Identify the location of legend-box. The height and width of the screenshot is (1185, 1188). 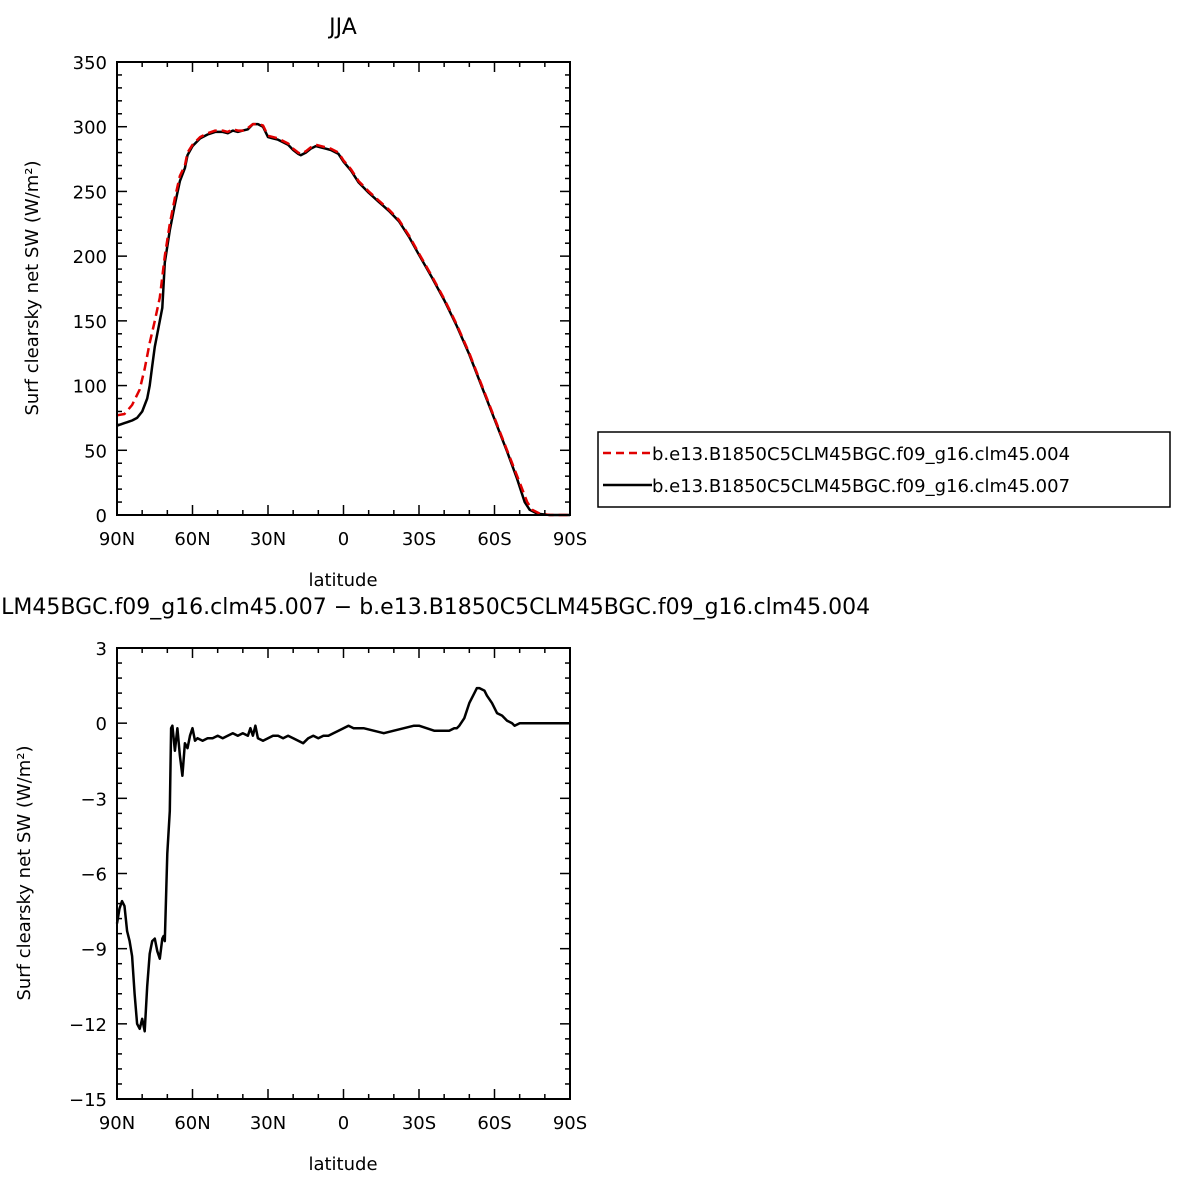
(884, 469).